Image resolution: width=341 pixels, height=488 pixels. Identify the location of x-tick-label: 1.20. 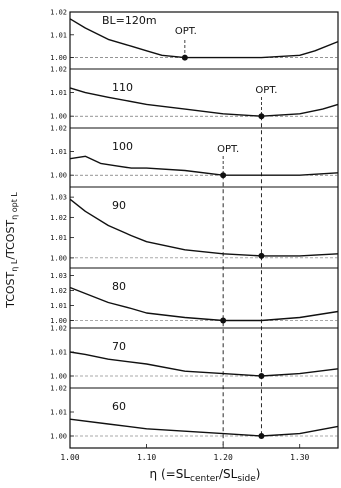
(223, 457).